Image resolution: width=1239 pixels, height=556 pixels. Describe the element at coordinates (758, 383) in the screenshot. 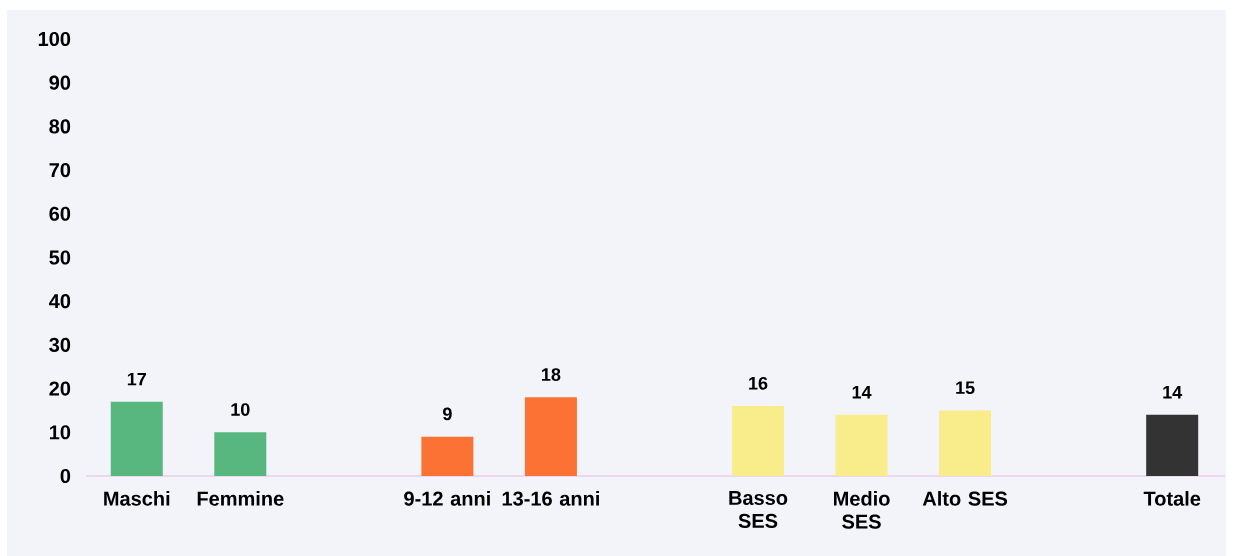

I see `data-label: 16` at that location.